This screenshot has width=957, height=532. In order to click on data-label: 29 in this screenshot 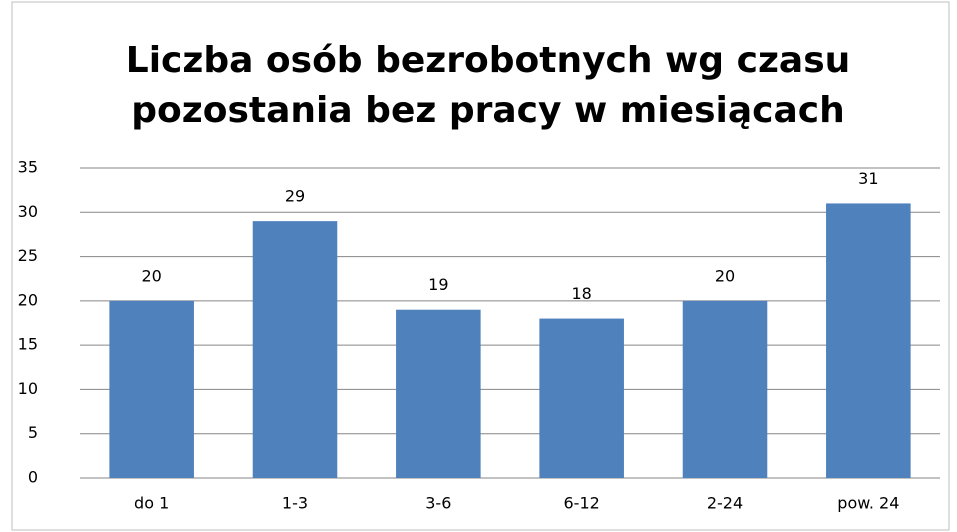, I will do `click(295, 196)`.